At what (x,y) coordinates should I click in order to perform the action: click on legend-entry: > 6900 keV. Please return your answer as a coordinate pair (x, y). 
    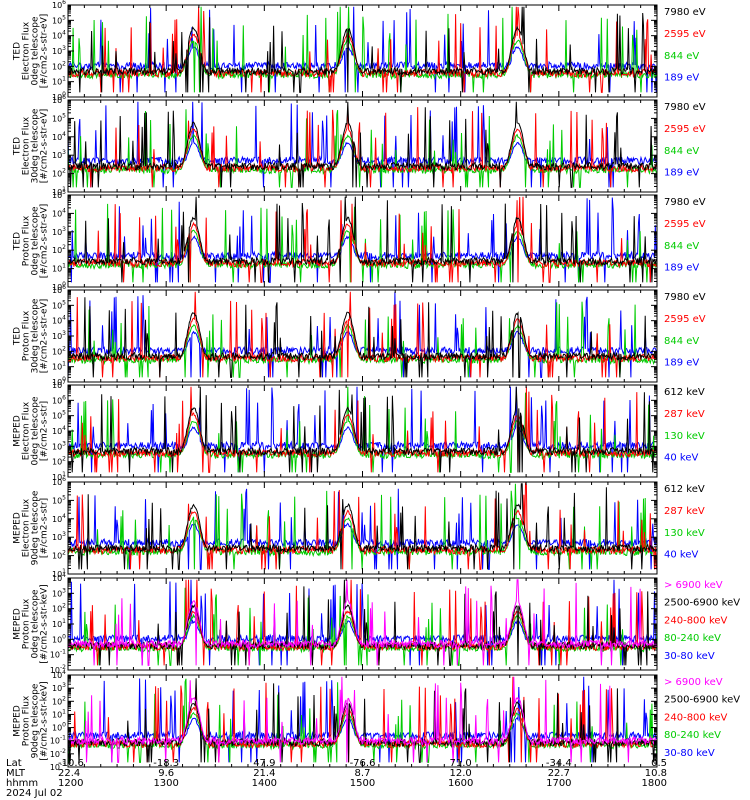
    Looking at the image, I should click on (693, 585).